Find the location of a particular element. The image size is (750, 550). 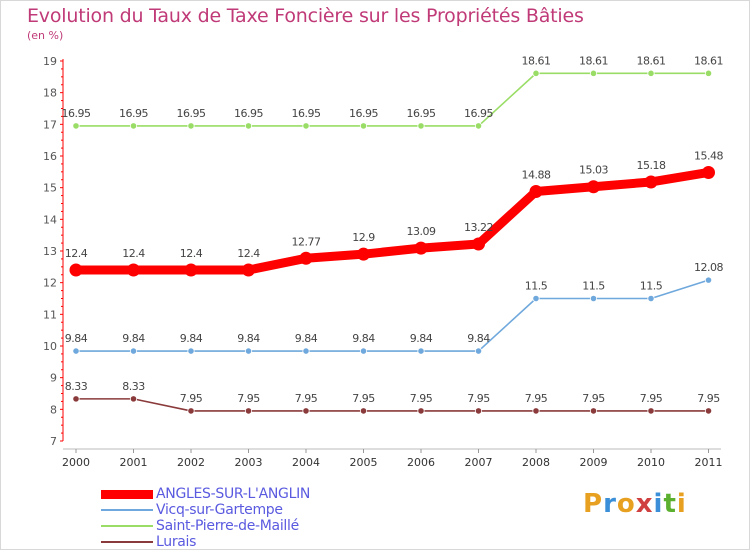

data-label: 8.33 is located at coordinates (133, 386).